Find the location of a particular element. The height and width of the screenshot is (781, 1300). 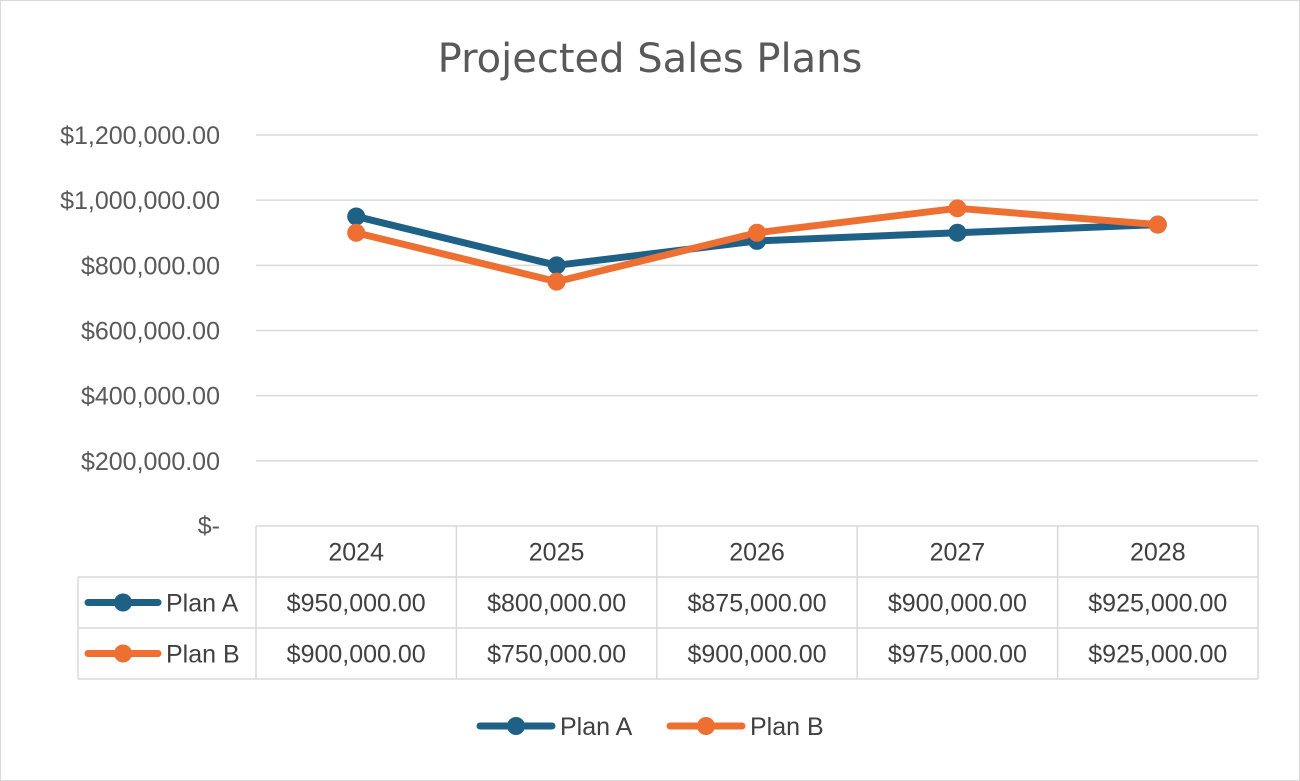

legend-label: Plan B is located at coordinates (787, 727).